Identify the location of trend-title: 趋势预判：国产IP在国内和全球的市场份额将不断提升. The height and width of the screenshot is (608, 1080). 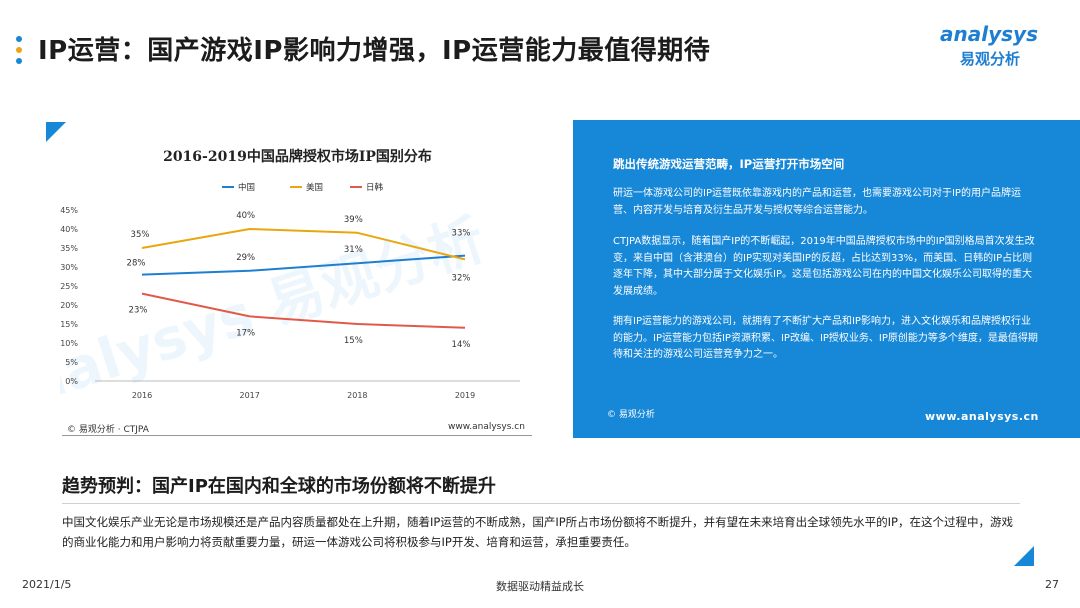
(279, 486).